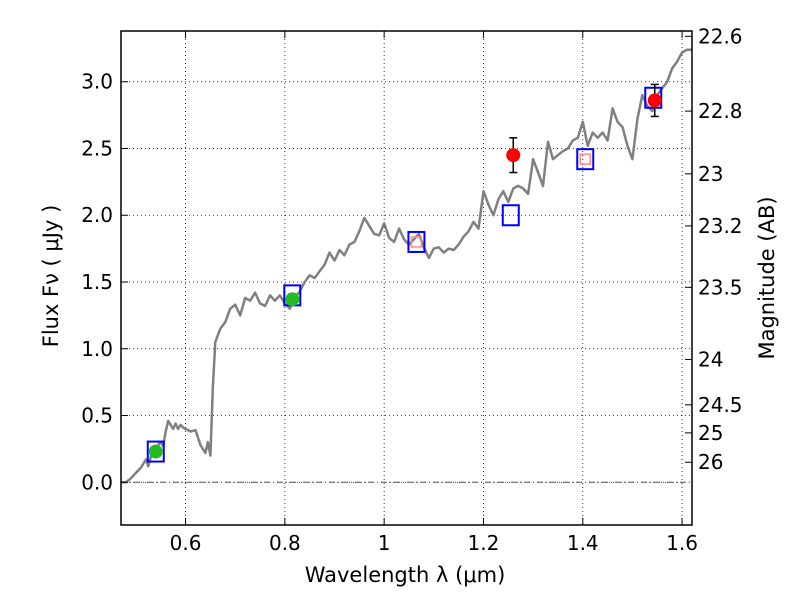 The width and height of the screenshot is (800, 600). Describe the element at coordinates (720, 226) in the screenshot. I see `mag-tick-label: 23.2` at that location.